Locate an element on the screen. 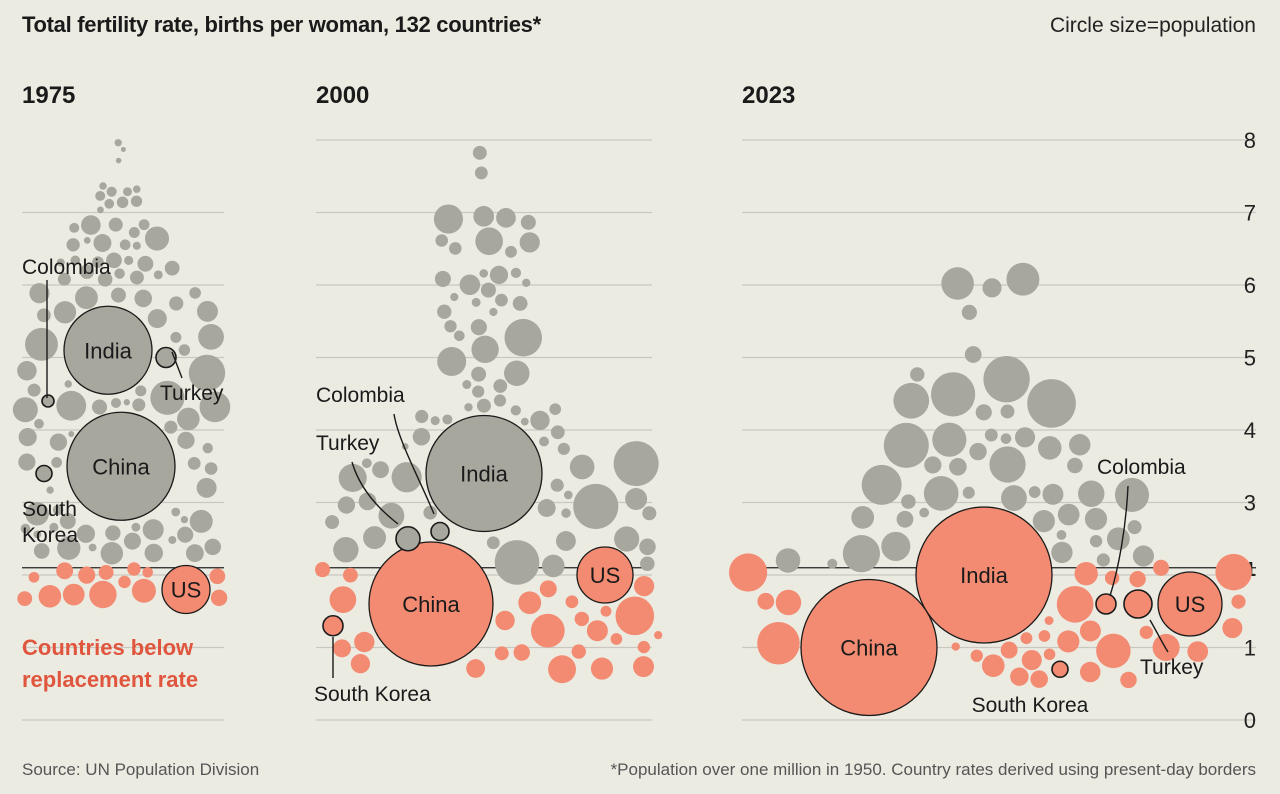  us-bubble-2000 is located at coordinates (605, 575).